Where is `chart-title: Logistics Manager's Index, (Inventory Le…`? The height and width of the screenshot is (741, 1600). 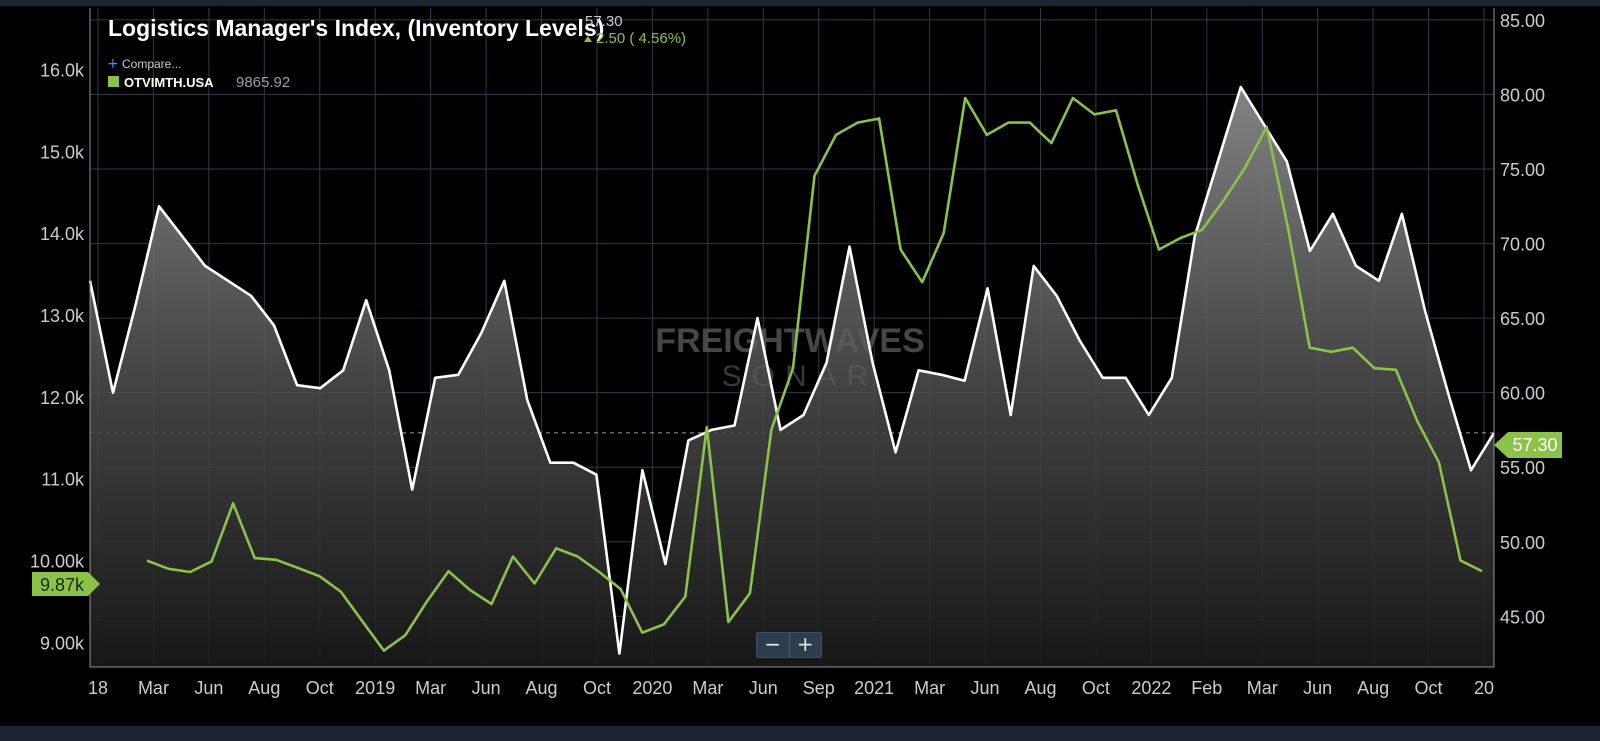 chart-title: Logistics Manager's Index, (Inventory Le… is located at coordinates (356, 28).